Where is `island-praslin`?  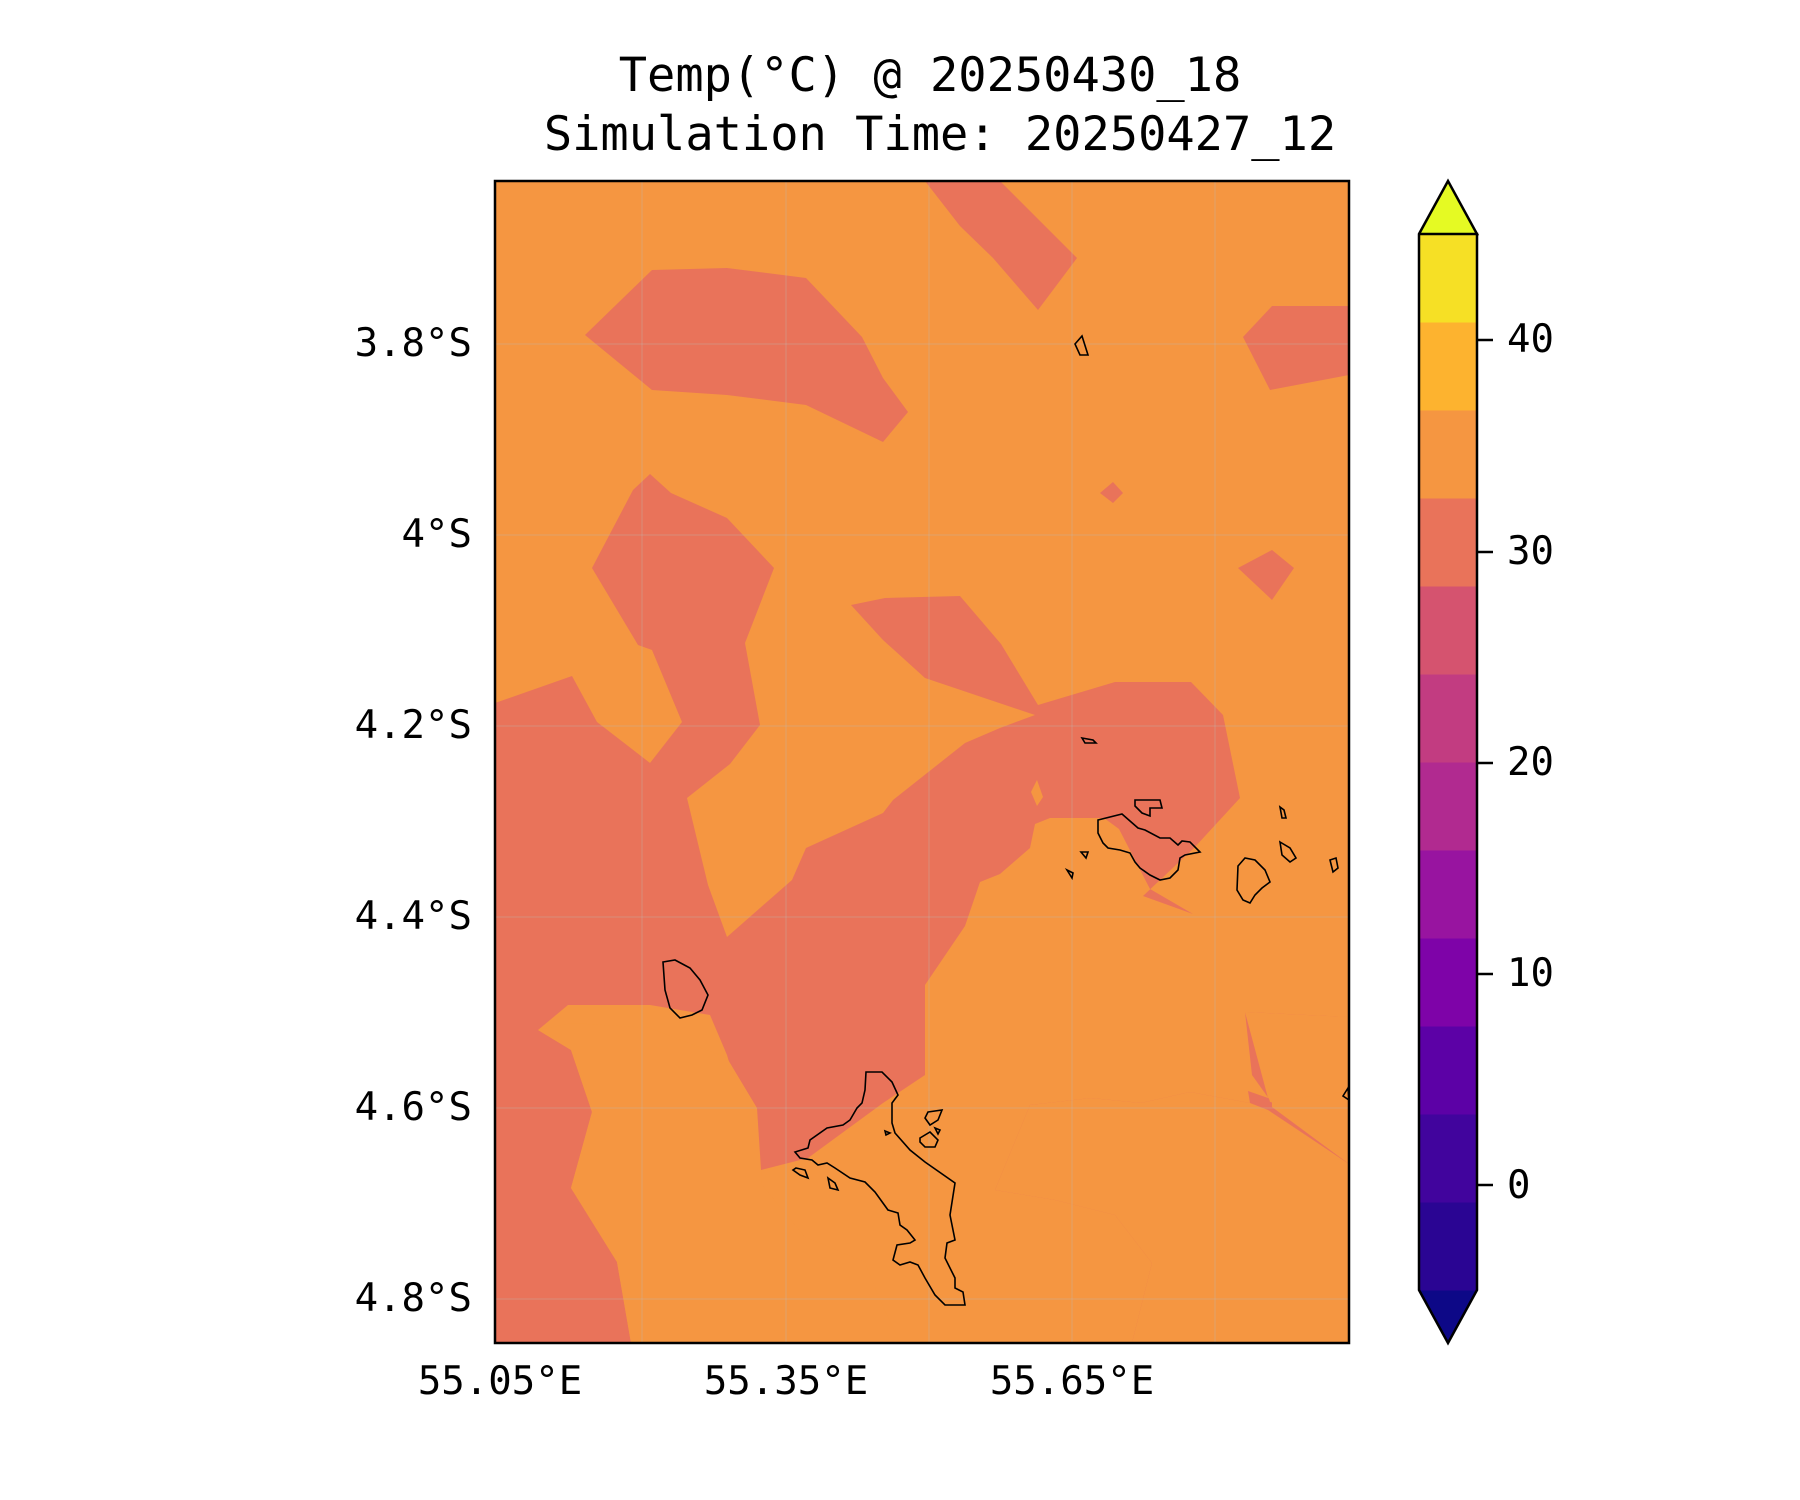
island-praslin is located at coordinates (1149, 847).